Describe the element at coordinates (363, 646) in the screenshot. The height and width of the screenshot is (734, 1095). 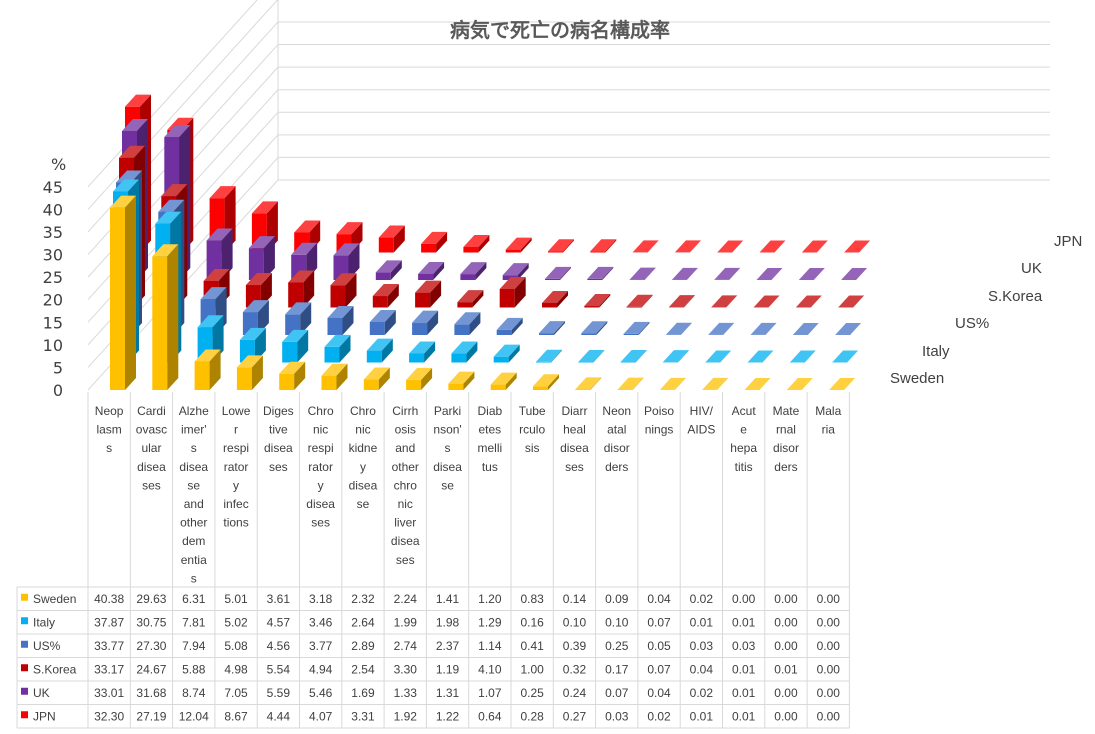
I see `table-cell: 2.89` at that location.